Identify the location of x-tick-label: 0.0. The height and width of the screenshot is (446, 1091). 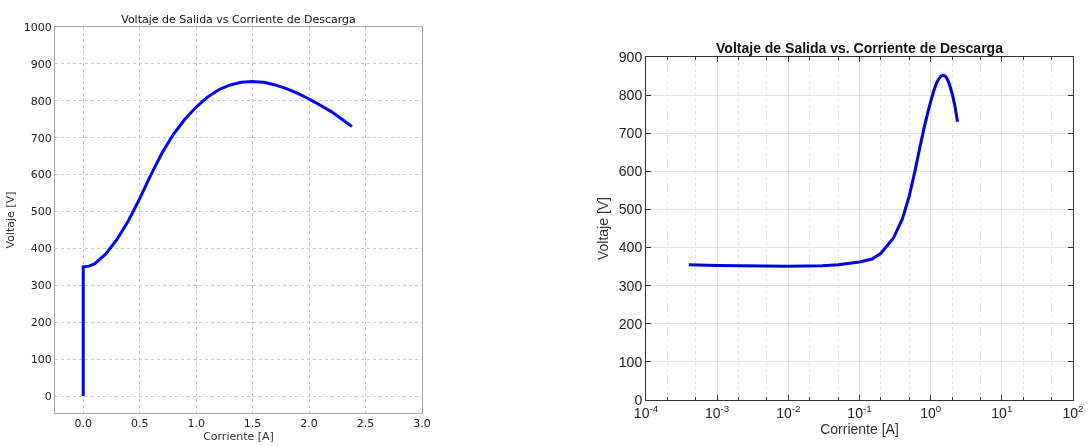
(83, 424).